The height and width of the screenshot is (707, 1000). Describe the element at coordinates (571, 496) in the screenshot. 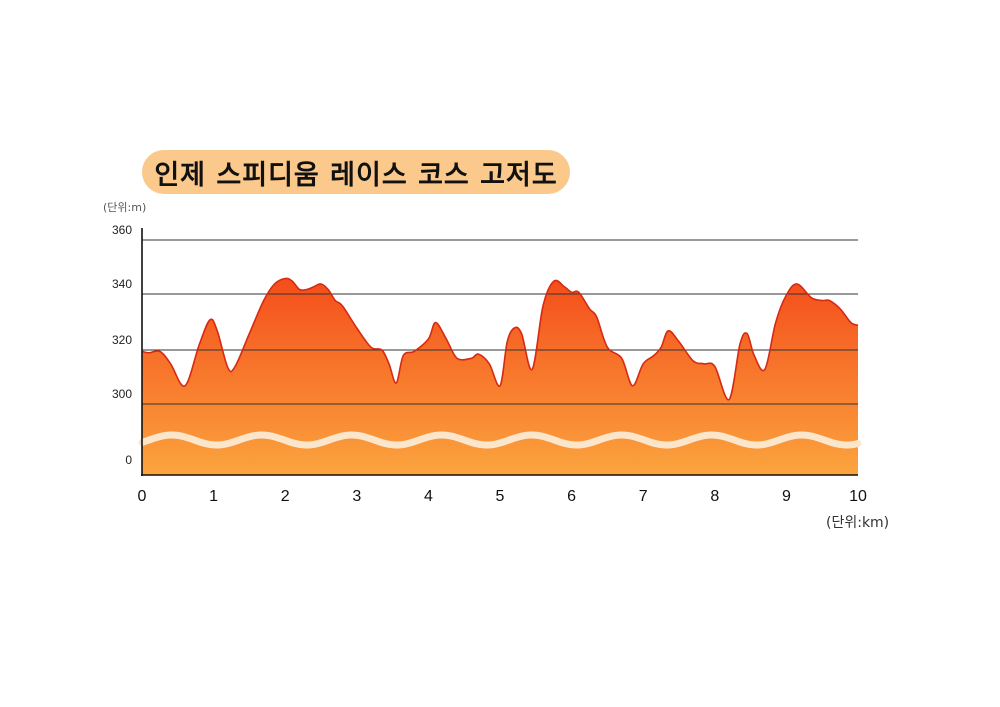

I see `x-tick-label-6: 6` at that location.